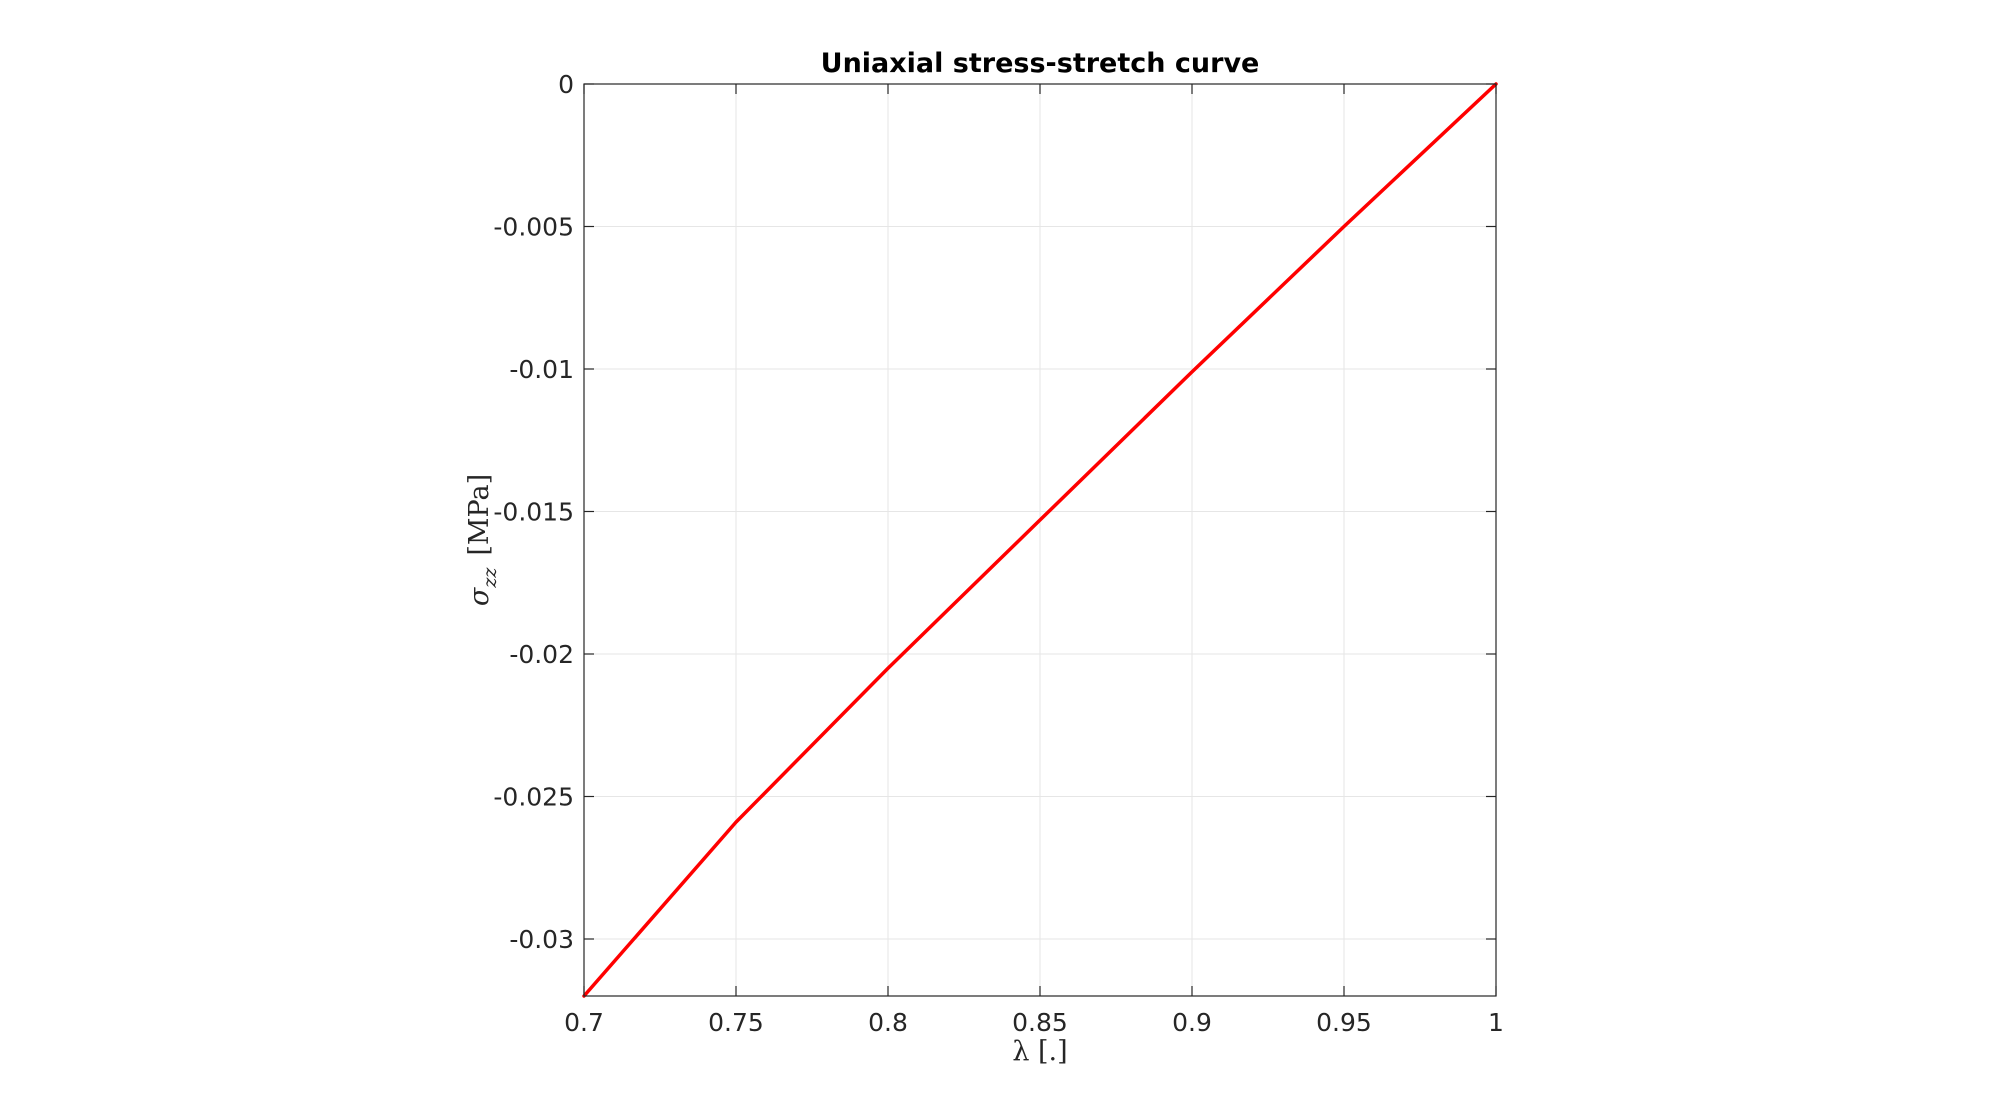  What do you see at coordinates (566, 84) in the screenshot?
I see `y-tick-label: 0` at bounding box center [566, 84].